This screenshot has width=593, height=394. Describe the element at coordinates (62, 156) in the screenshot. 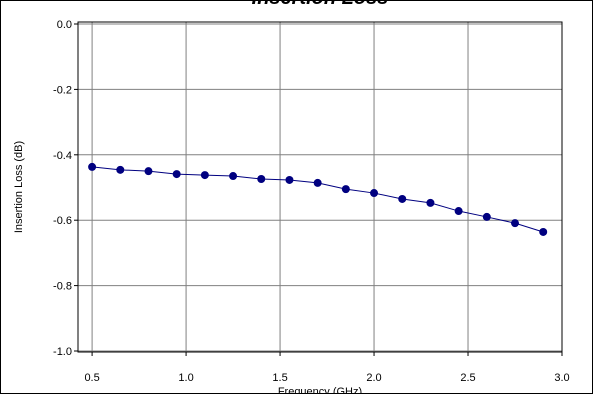

I see `y-tick-label: -0.4` at that location.